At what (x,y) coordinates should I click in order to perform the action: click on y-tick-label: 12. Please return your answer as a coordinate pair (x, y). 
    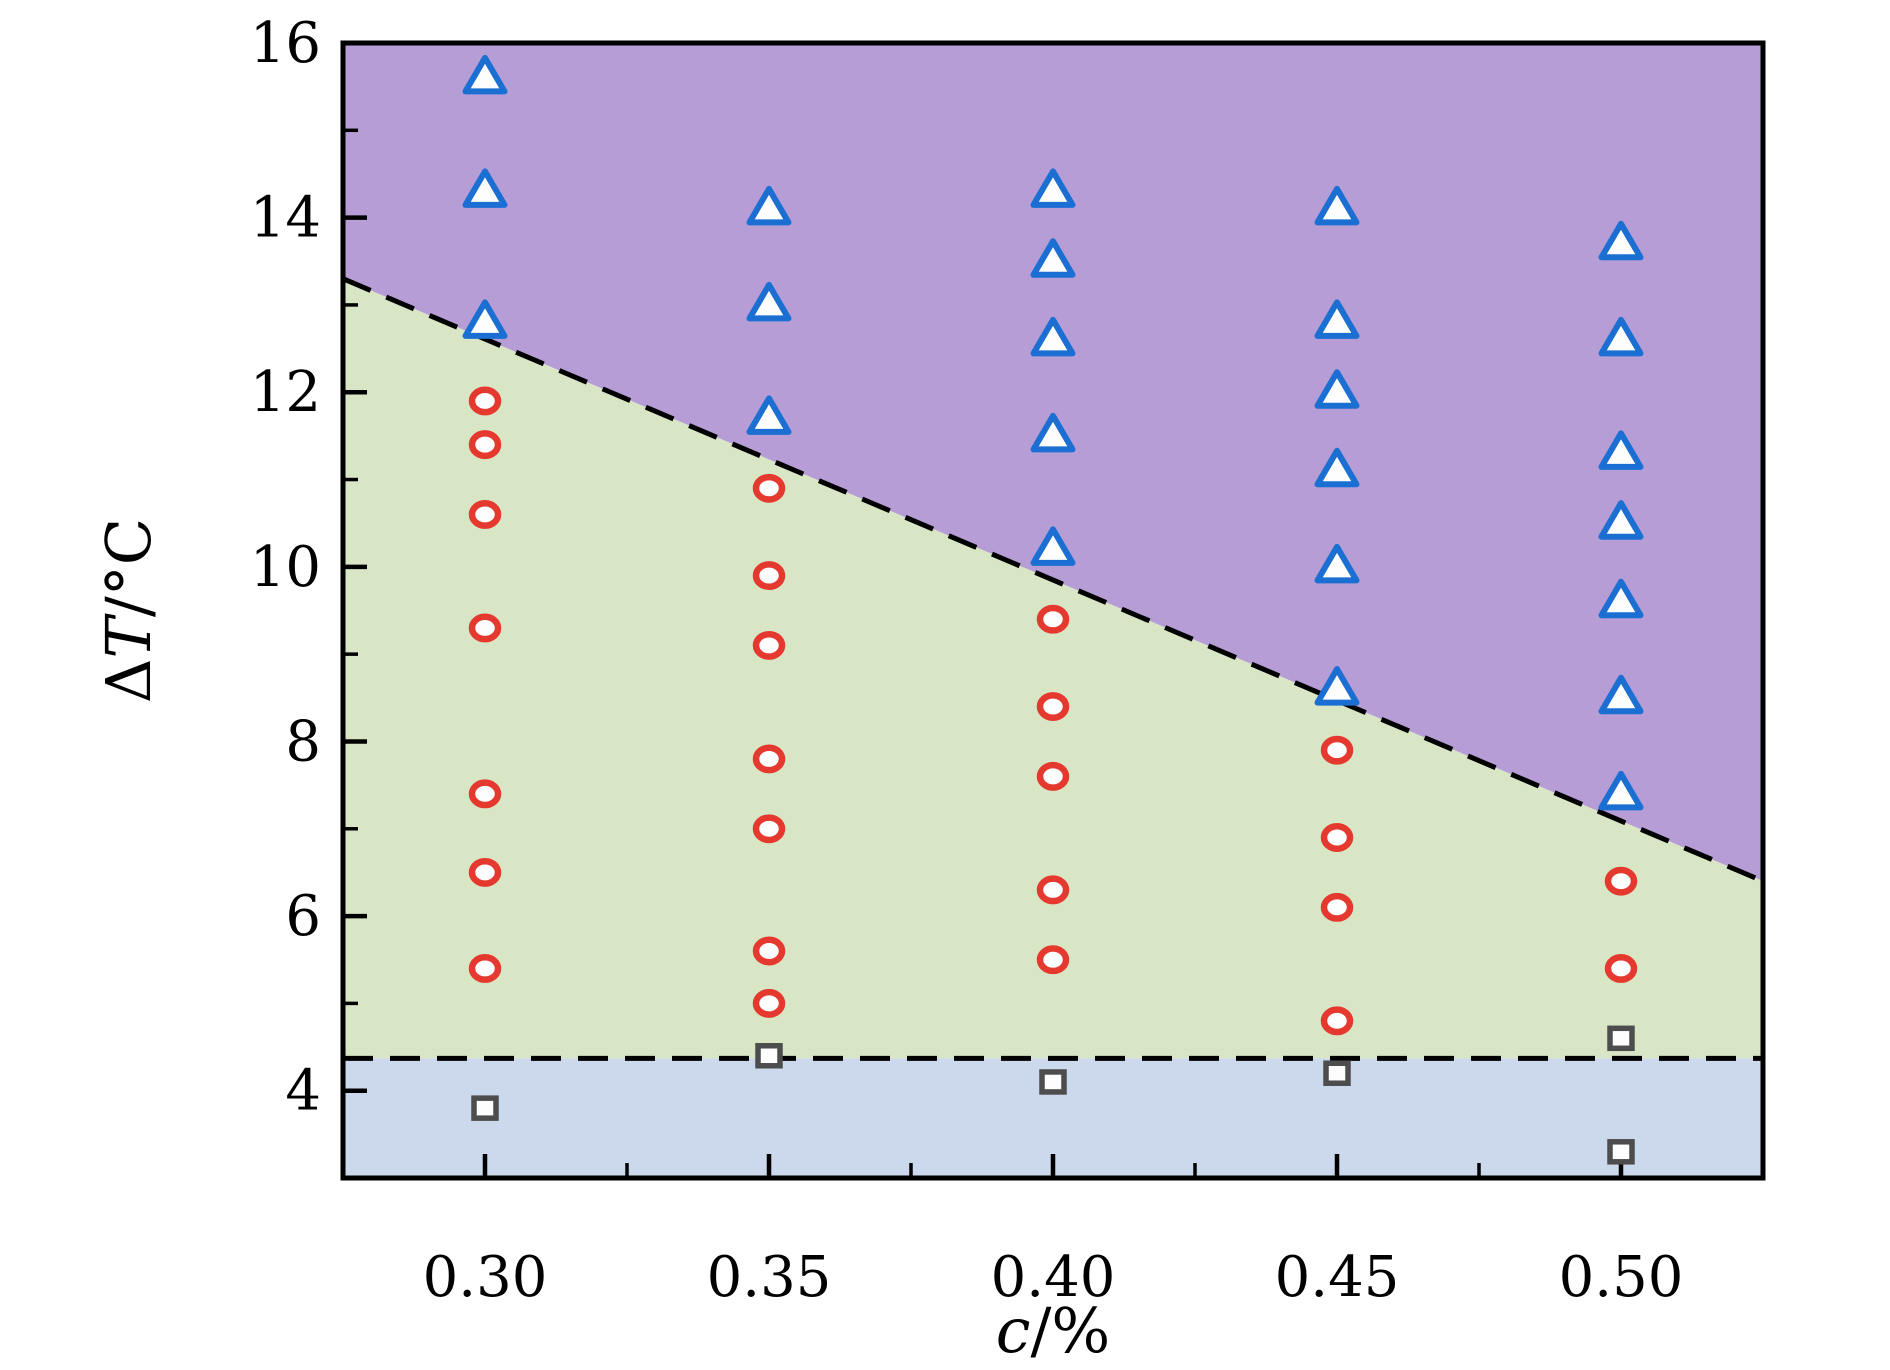
    Looking at the image, I should click on (285, 392).